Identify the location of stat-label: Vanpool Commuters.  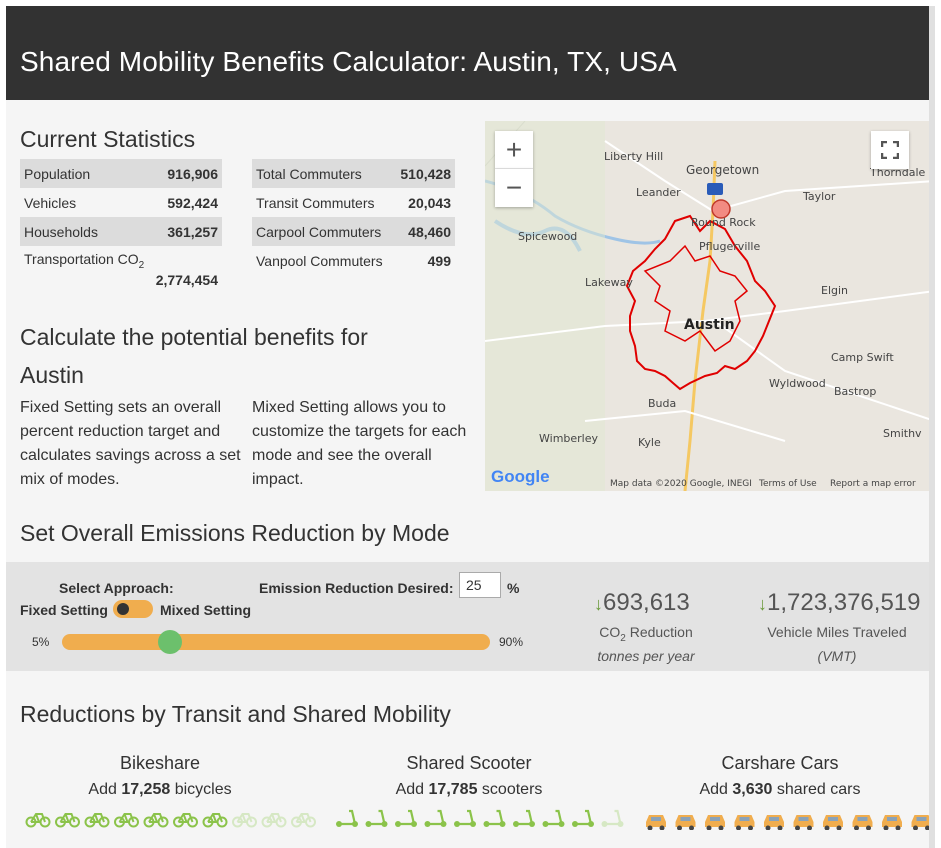
(319, 260).